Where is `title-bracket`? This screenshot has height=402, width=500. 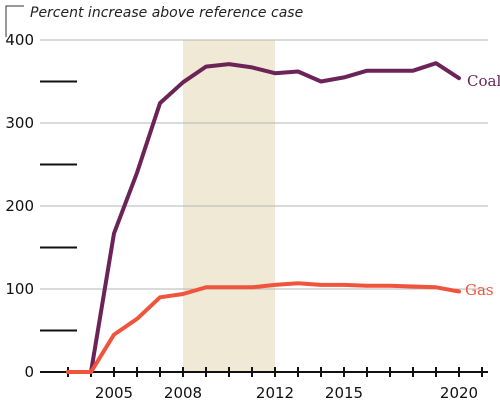 title-bracket is located at coordinates (14, 21).